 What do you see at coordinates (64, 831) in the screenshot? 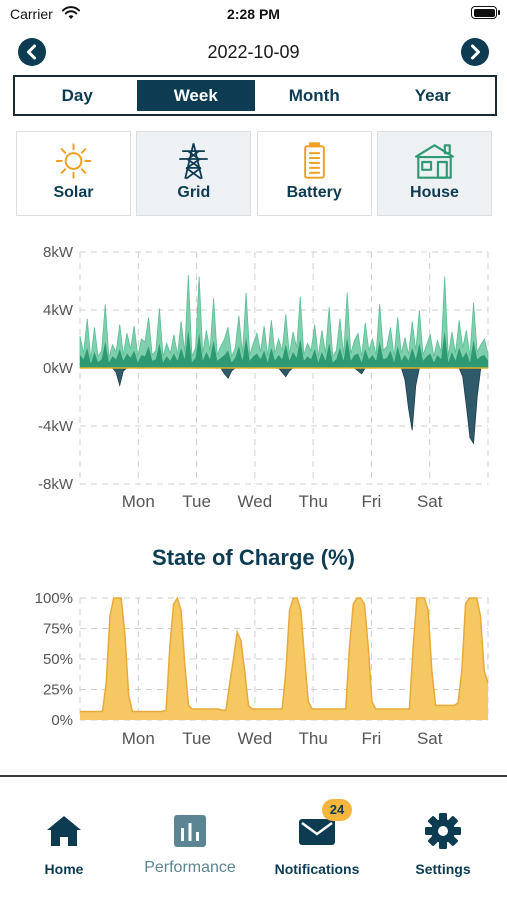
I see `home-icon` at bounding box center [64, 831].